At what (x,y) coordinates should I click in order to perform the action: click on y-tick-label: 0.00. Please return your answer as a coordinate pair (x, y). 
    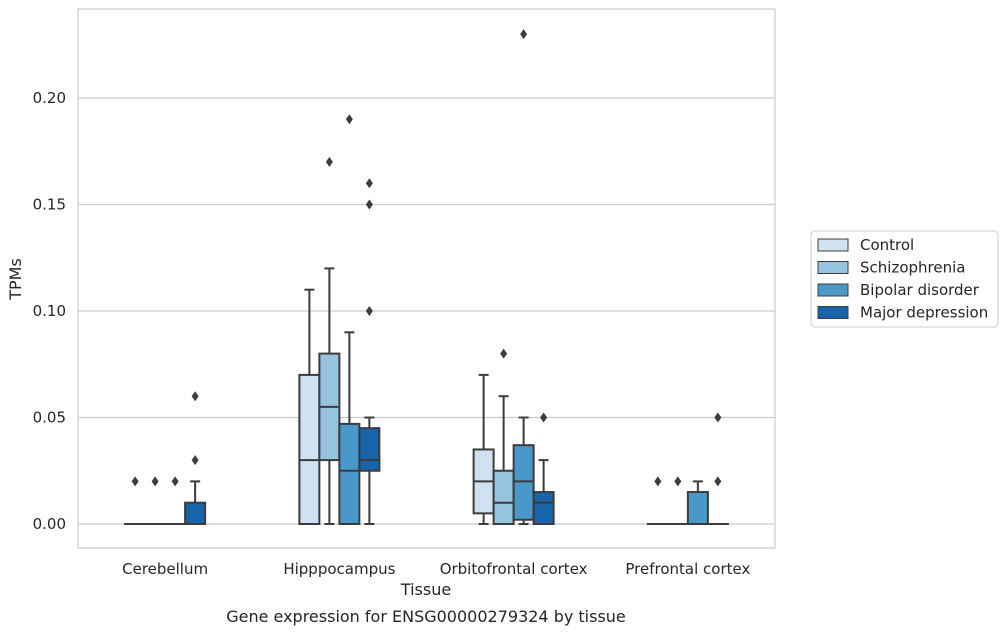
    Looking at the image, I should click on (49, 524).